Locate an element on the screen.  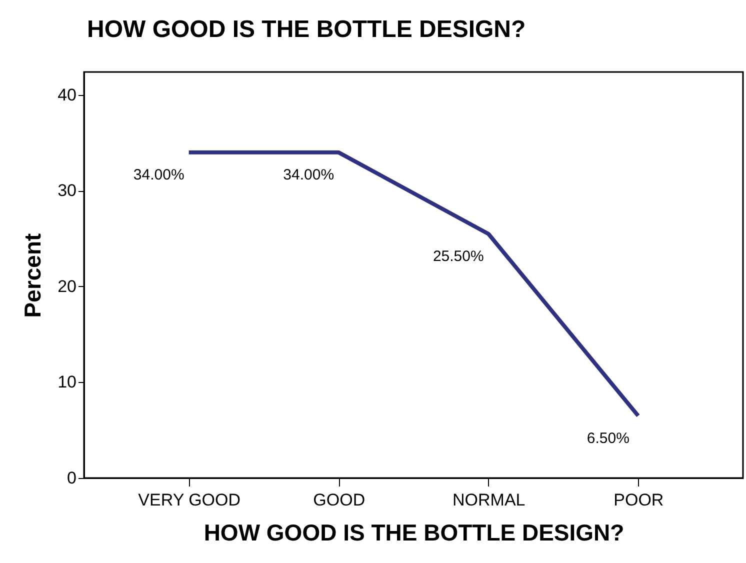
y-tick-label: 30 is located at coordinates (67, 190).